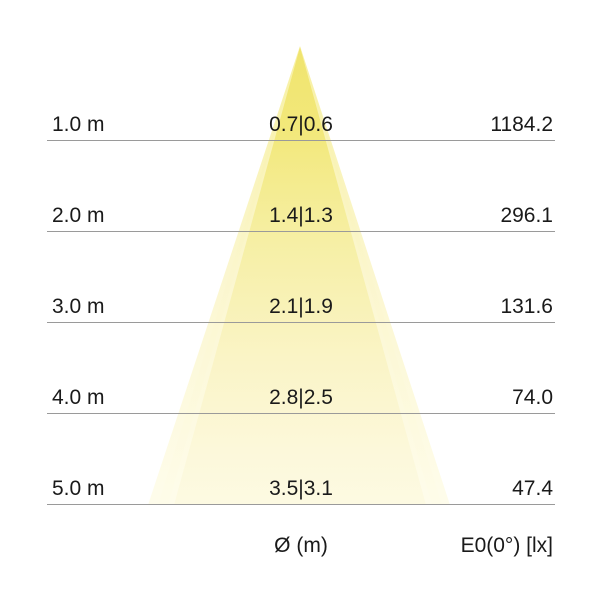  I want to click on illuminance-label: 1184.2, so click(521, 124).